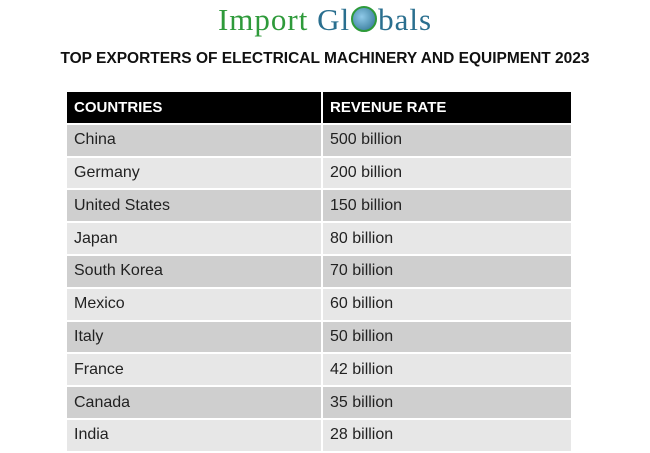 The height and width of the screenshot is (453, 650). What do you see at coordinates (195, 271) in the screenshot?
I see `country-cell: South Korea` at bounding box center [195, 271].